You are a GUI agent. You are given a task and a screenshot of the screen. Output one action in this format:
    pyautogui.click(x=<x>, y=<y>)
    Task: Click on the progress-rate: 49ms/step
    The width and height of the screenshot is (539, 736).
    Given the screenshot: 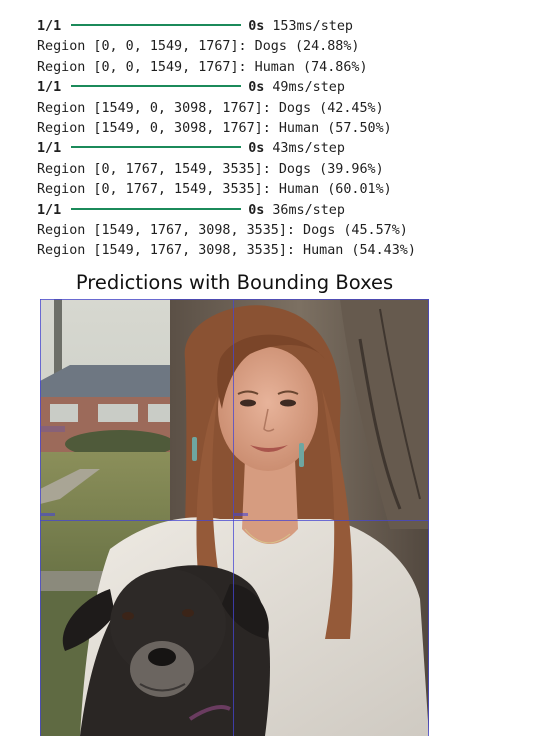 What is the action you would take?
    pyautogui.click(x=308, y=88)
    